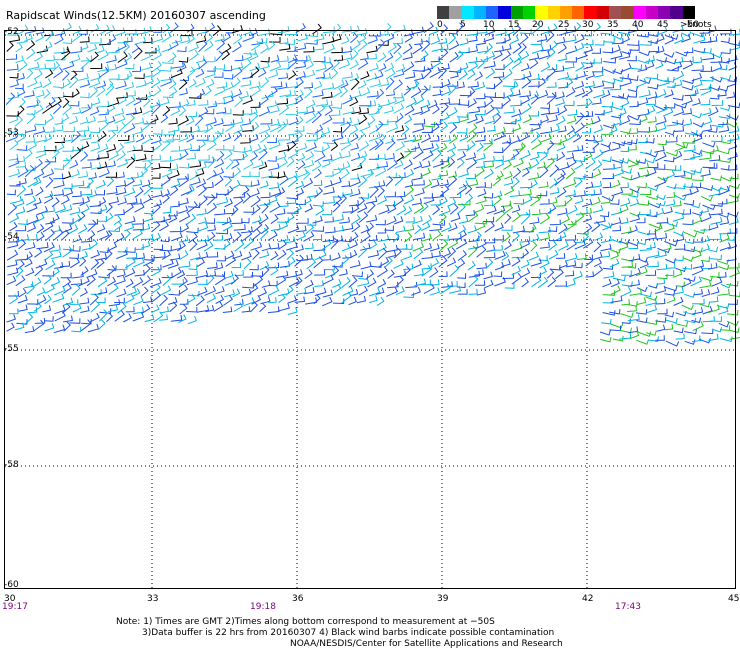  Describe the element at coordinates (627, 12) in the screenshot. I see `scale-swatch` at that location.